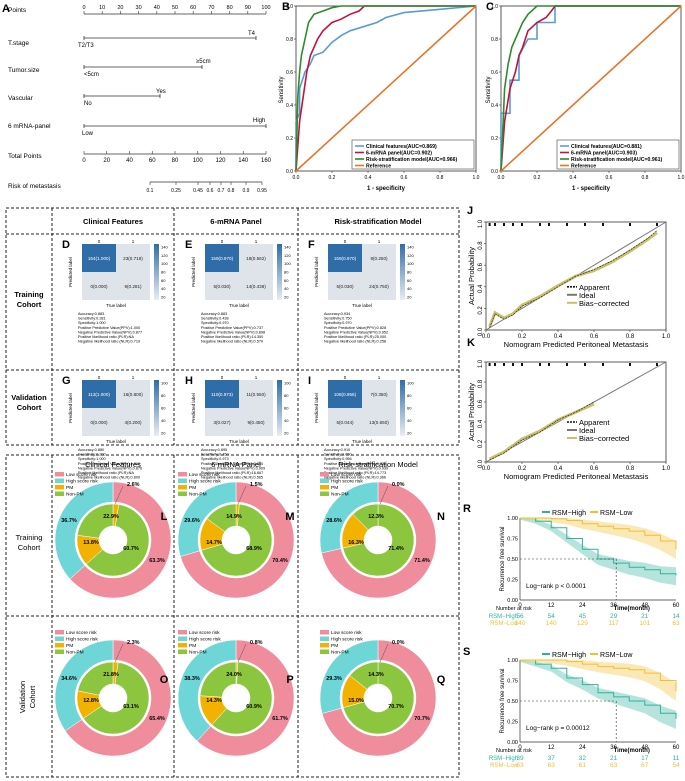 This screenshot has width=685, height=781. What do you see at coordinates (409, 272) in the screenshot?
I see `cm-colorbar-tick: 80` at bounding box center [409, 272].